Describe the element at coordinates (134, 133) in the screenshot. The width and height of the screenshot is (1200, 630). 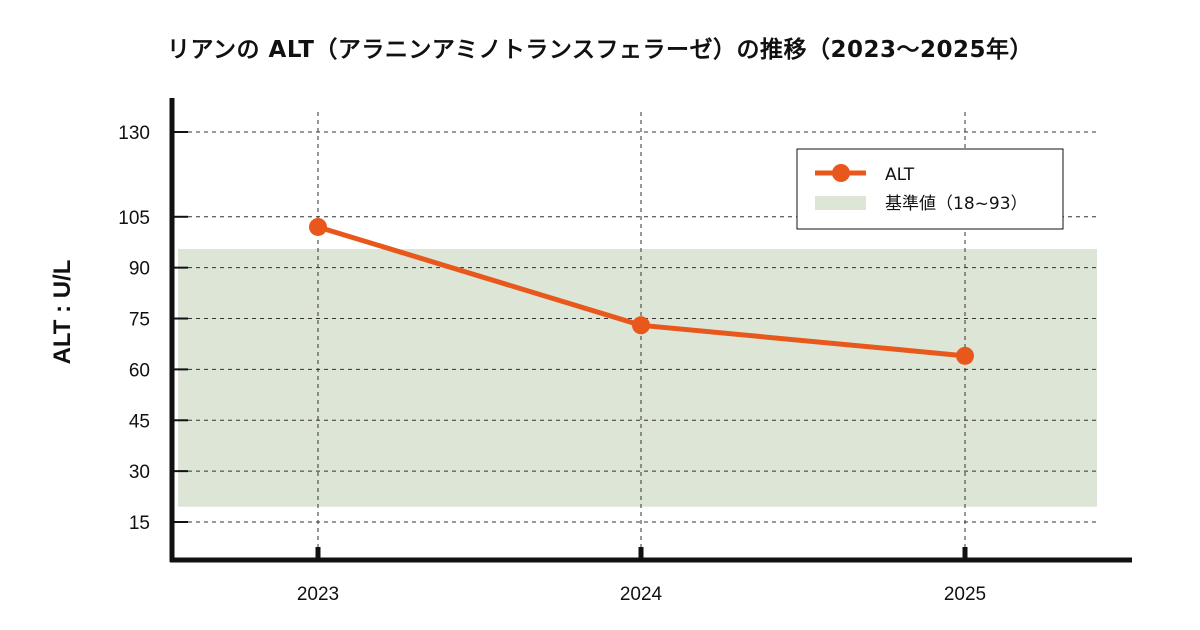
I see `y-tick-label: 130` at that location.